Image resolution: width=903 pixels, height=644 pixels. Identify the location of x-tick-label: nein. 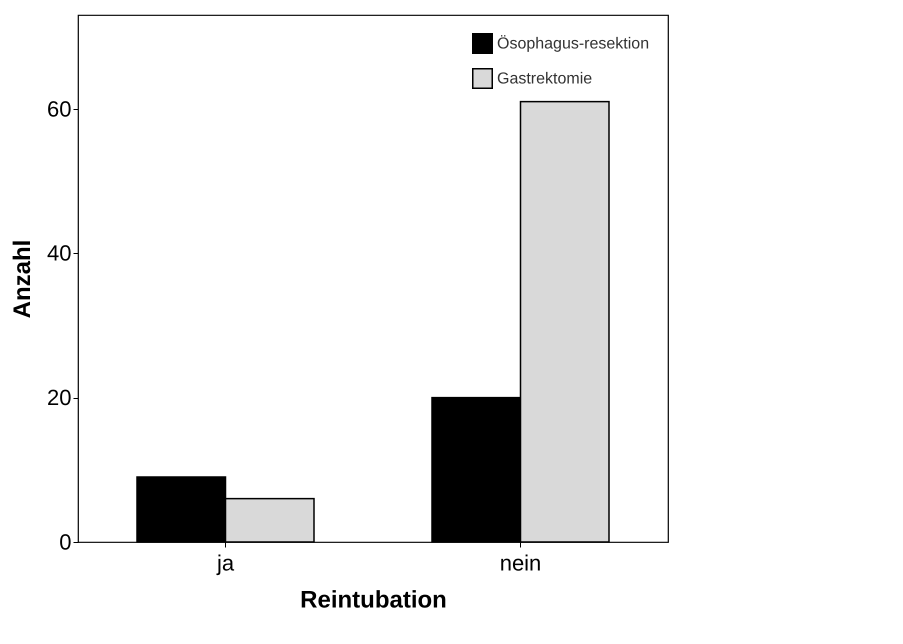
(521, 563).